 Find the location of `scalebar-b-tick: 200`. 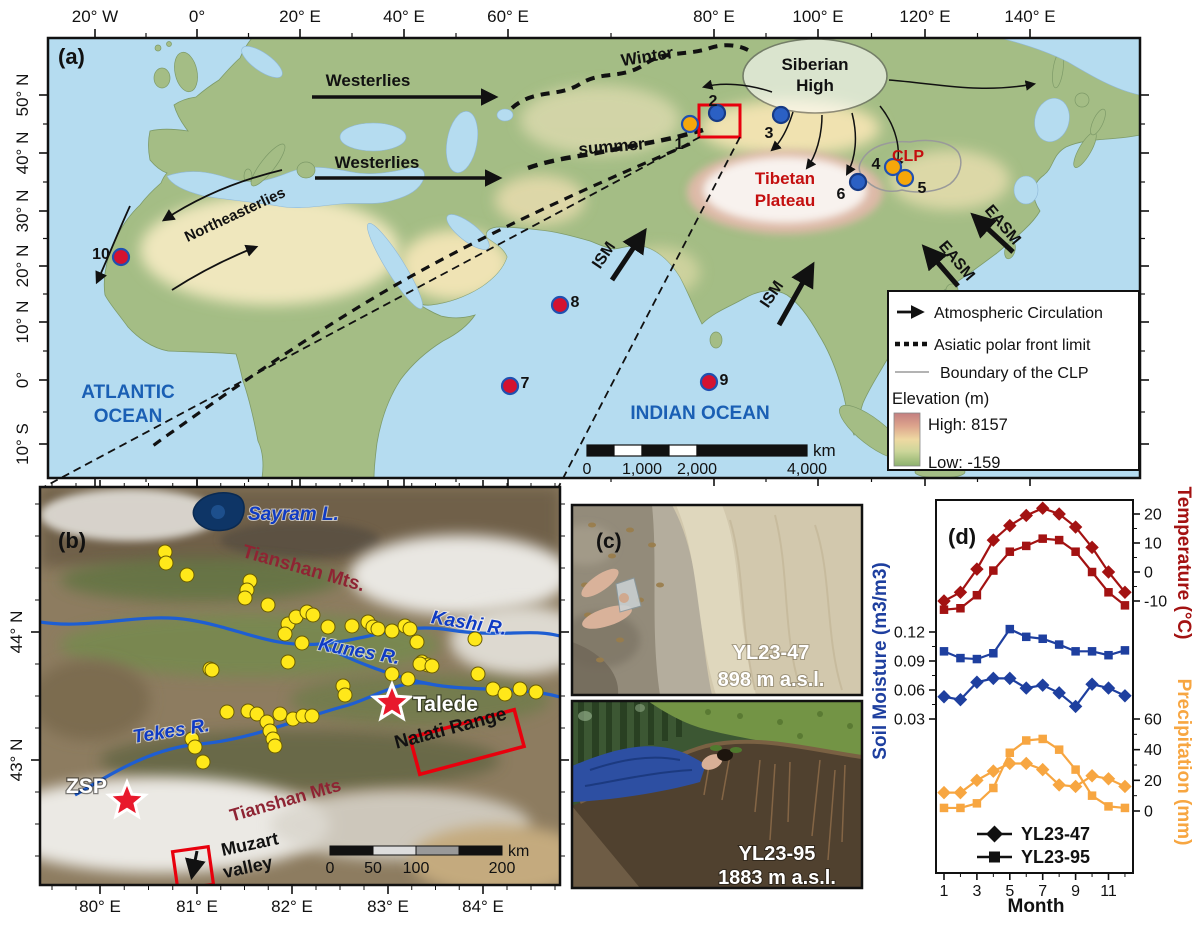

scalebar-b-tick: 200 is located at coordinates (502, 868).